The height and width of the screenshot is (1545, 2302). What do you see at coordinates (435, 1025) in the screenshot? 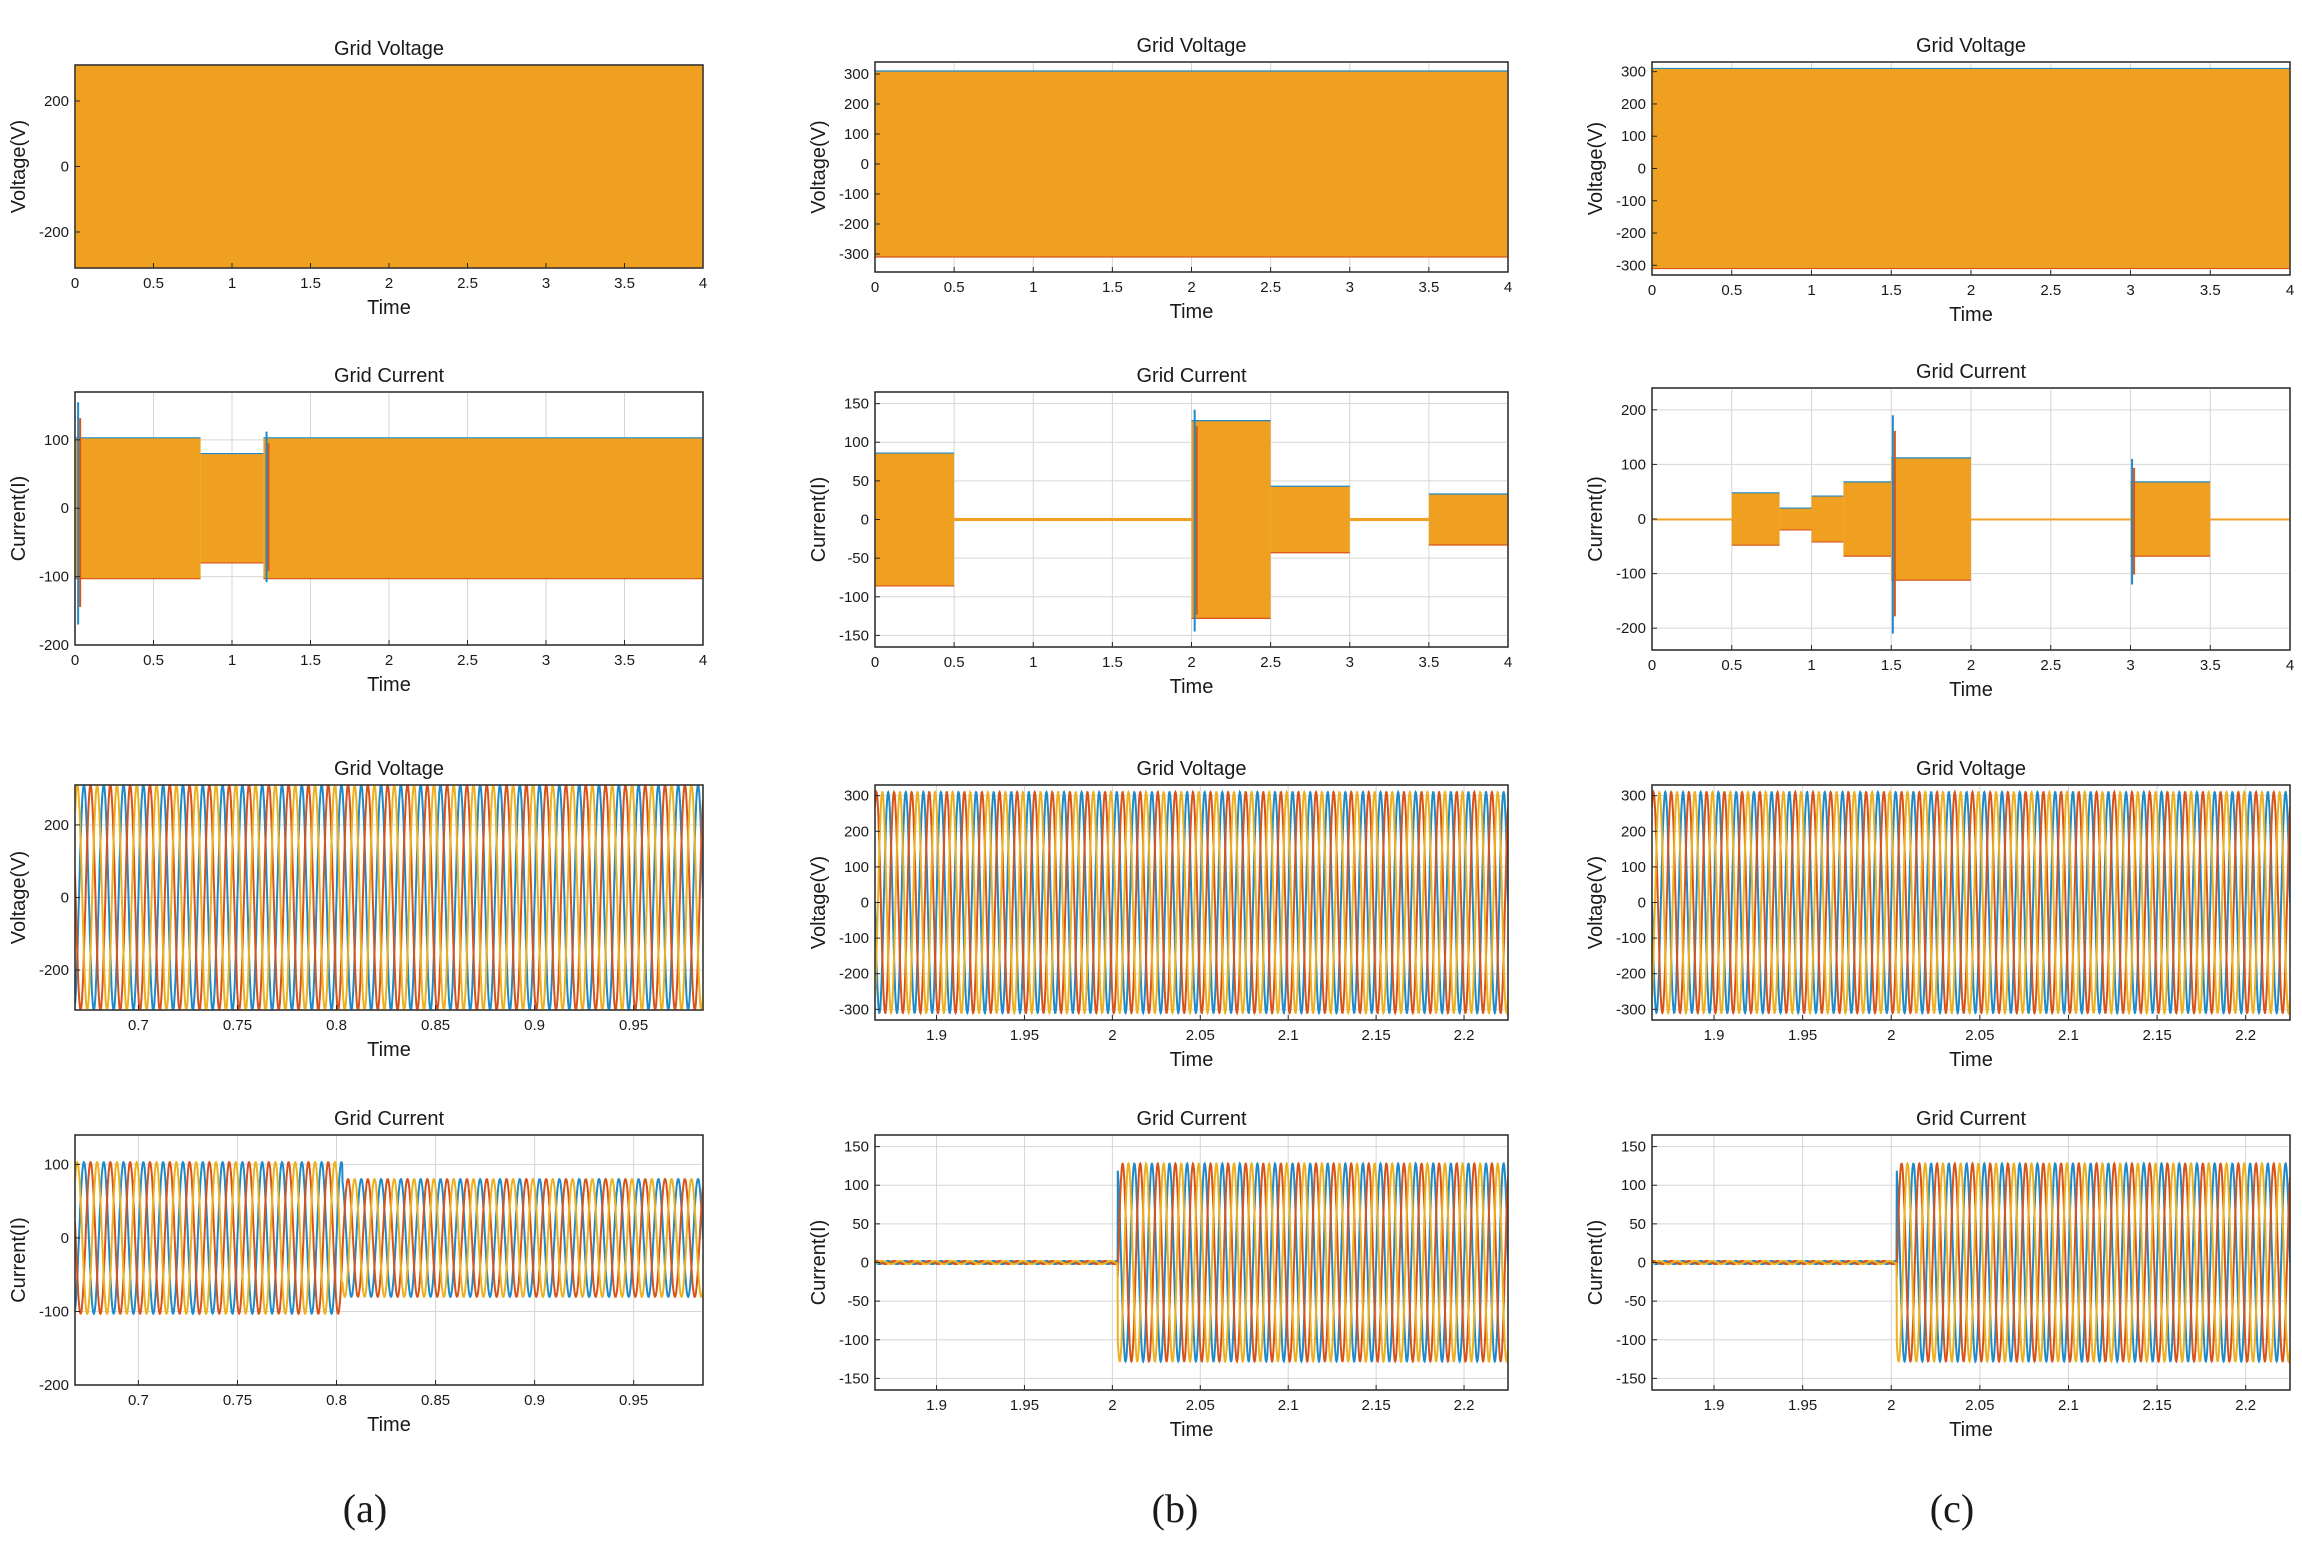
I see `x-tick-label: 0.85` at bounding box center [435, 1025].